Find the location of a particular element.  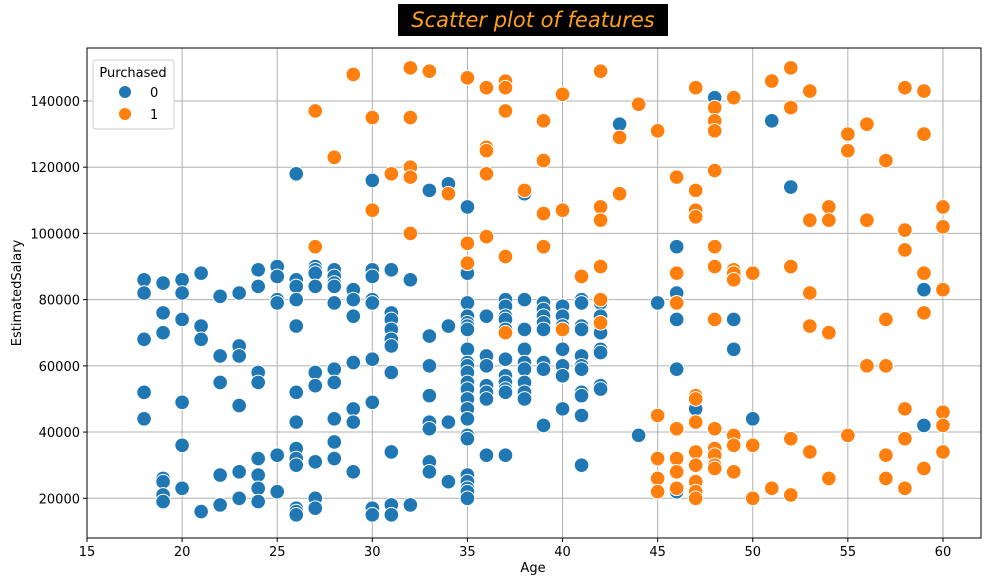

y-axis-ticks: 20000 40000 60000 80000 100000 120000 140000 is located at coordinates (58, 301).